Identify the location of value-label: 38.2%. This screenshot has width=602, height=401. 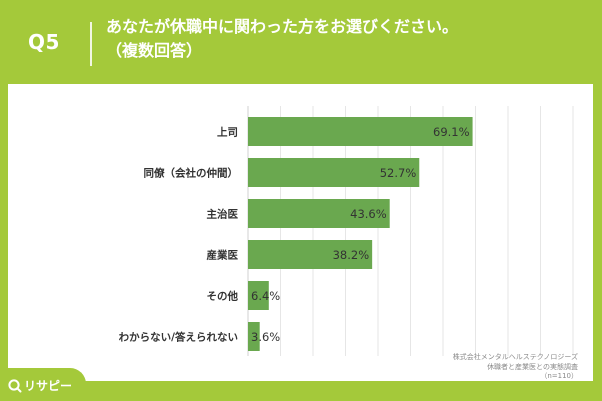
(351, 255).